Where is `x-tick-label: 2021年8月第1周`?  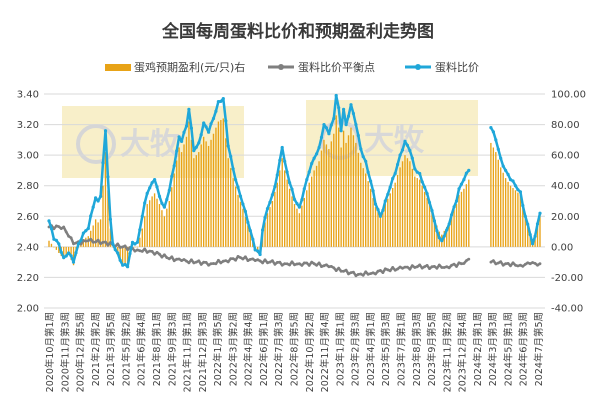 x-tick-label: 2021年8月第1周 is located at coordinates (157, 349).